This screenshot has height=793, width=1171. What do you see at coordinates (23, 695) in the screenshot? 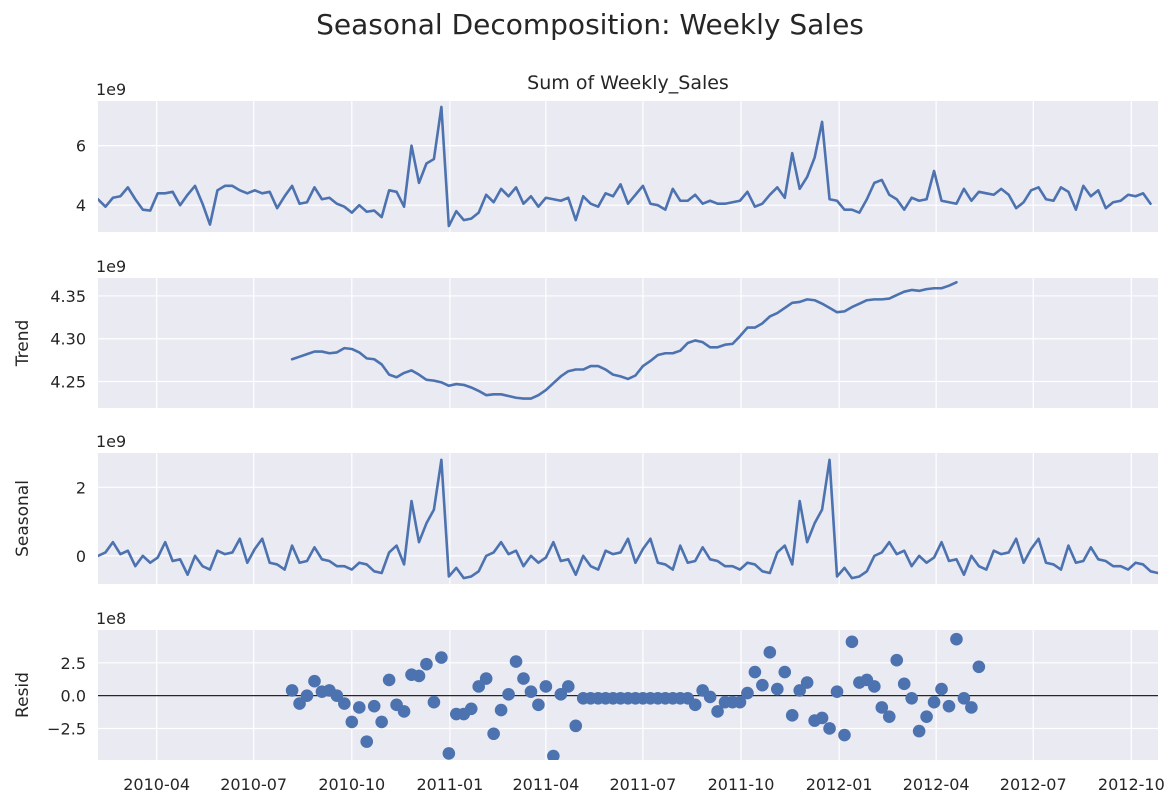
I see `y-axis-label: Resid` at bounding box center [23, 695].